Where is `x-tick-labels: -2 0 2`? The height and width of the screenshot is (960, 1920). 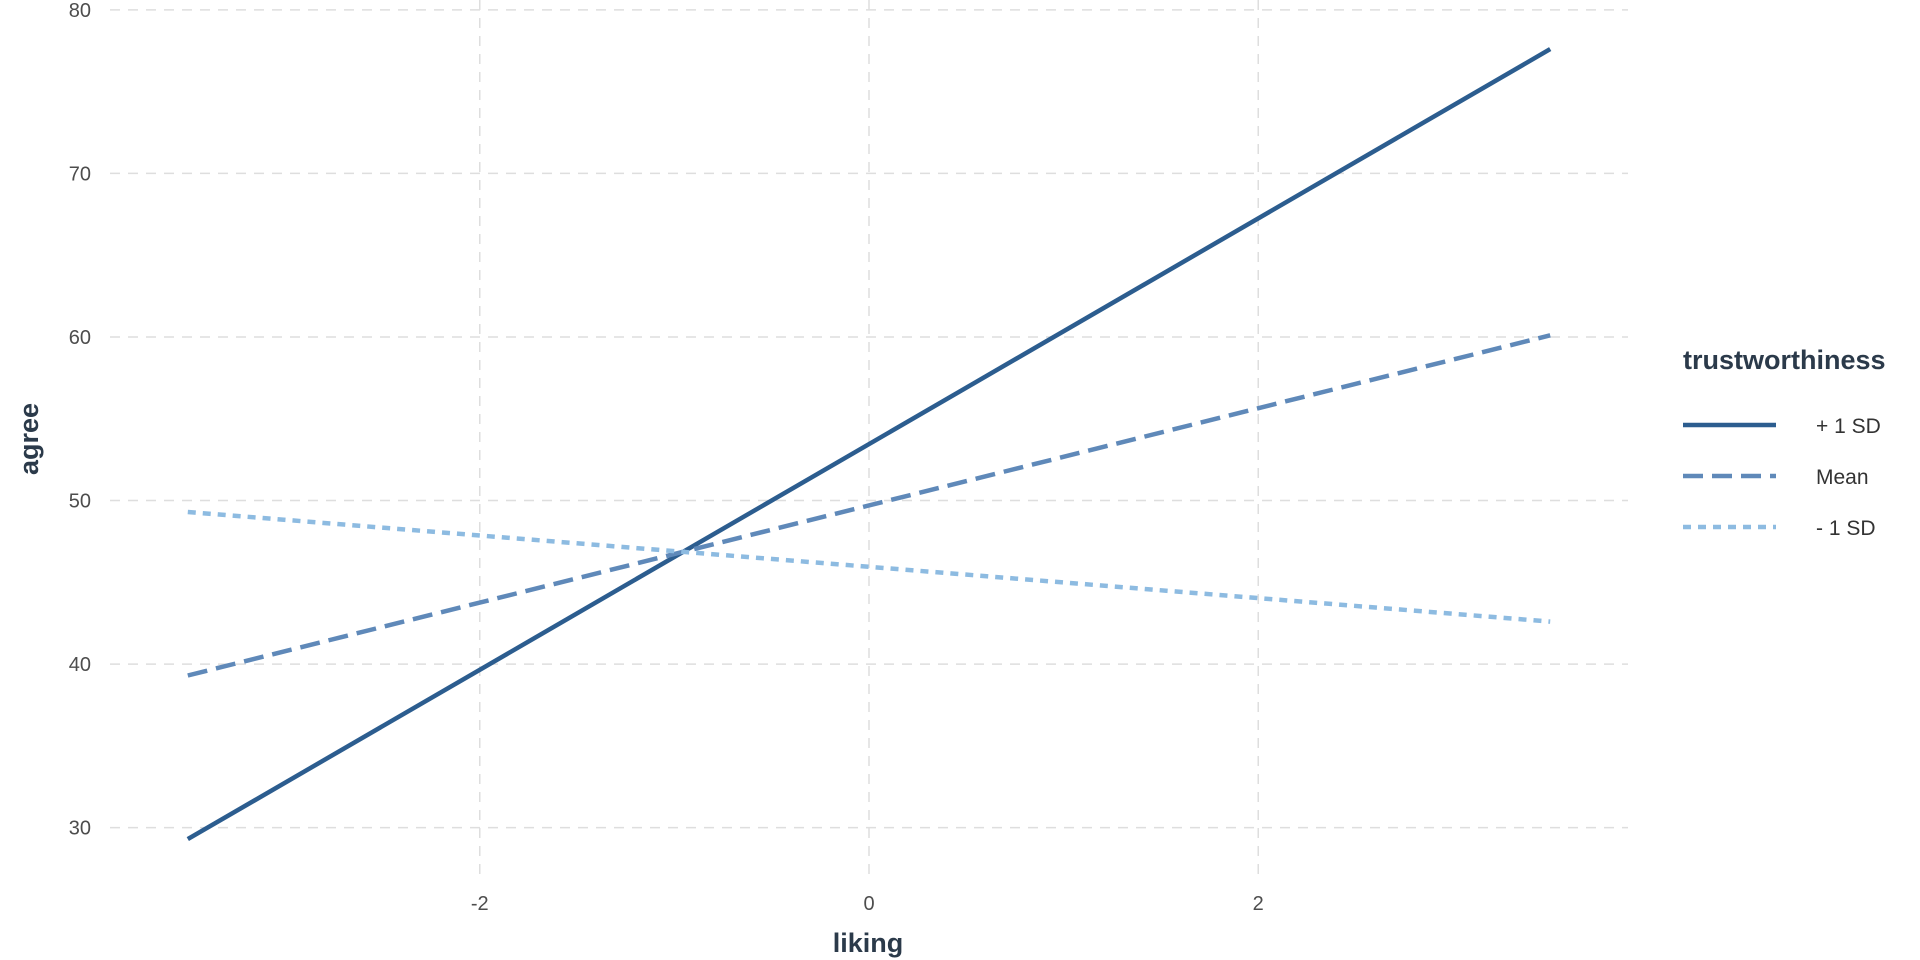 x-tick-labels: -2 0 2 is located at coordinates (867, 904).